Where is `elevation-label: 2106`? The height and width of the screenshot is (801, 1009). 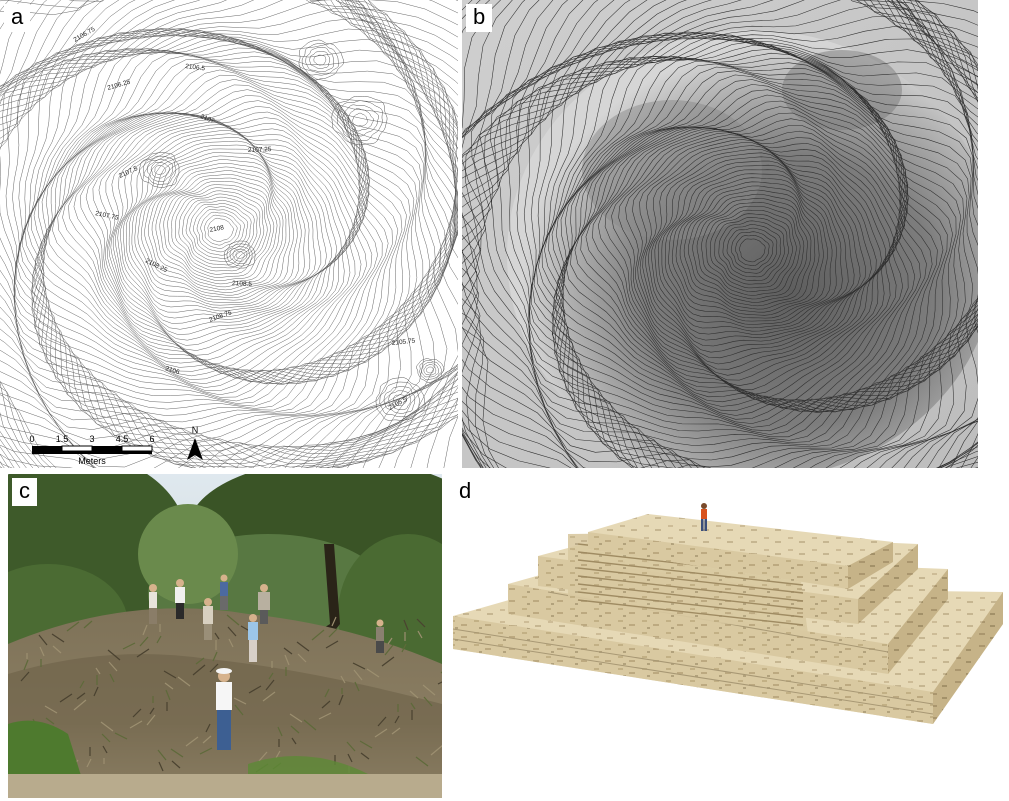
elevation-label: 2106 is located at coordinates (172, 370).